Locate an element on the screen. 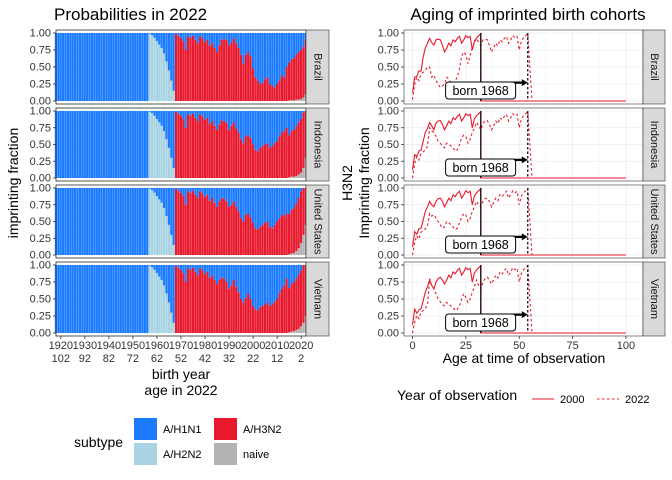 The width and height of the screenshot is (672, 480). left-y-axis-title: imprinting fraction is located at coordinates (13, 183).